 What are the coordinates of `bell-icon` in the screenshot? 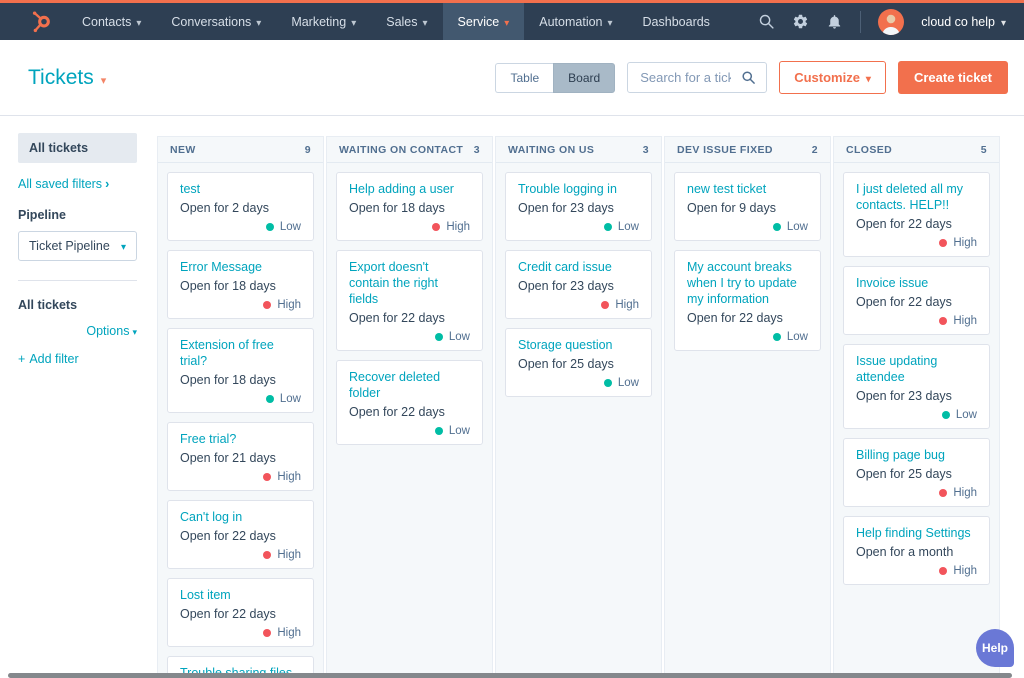 It's located at (834, 21).